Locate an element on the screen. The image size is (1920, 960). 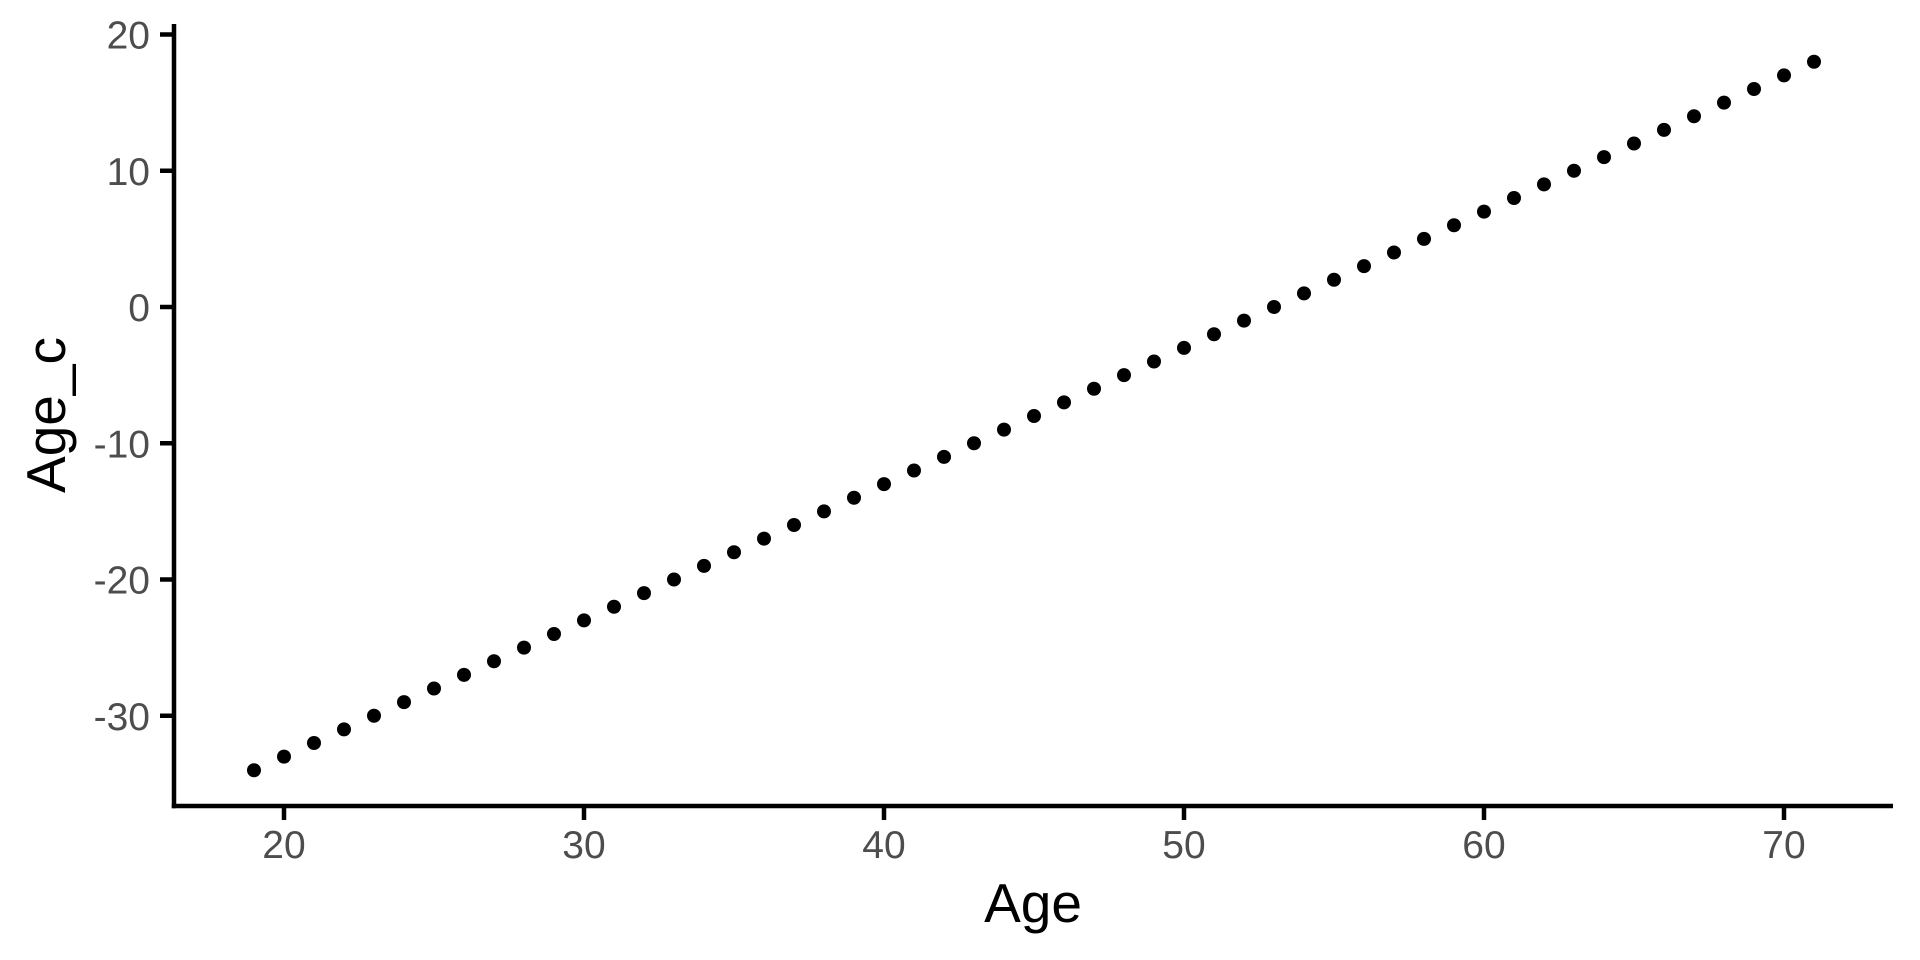
y-tick-label: -10 is located at coordinates (122, 444).